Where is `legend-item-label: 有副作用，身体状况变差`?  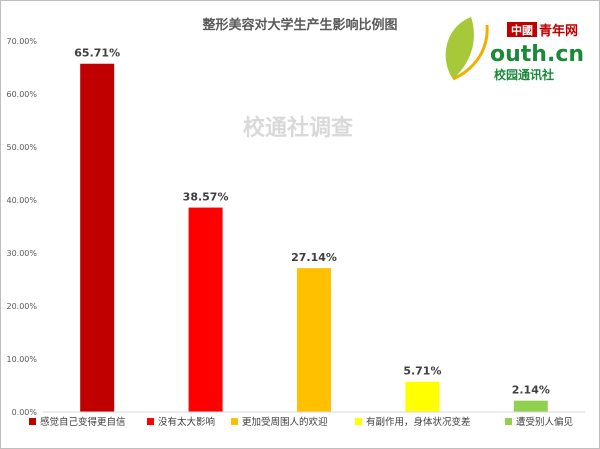 legend-item-label: 有副作用，身体状况变差 is located at coordinates (418, 422).